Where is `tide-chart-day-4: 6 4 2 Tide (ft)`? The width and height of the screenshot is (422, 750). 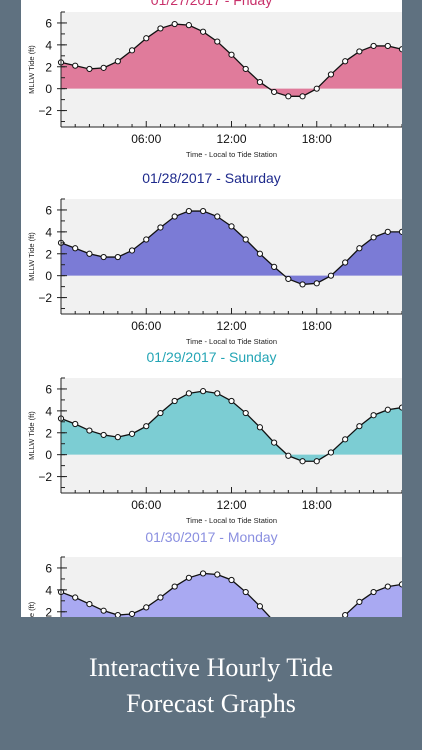 tide-chart-day-4: 6 4 2 Tide (ft) is located at coordinates (211, 583).